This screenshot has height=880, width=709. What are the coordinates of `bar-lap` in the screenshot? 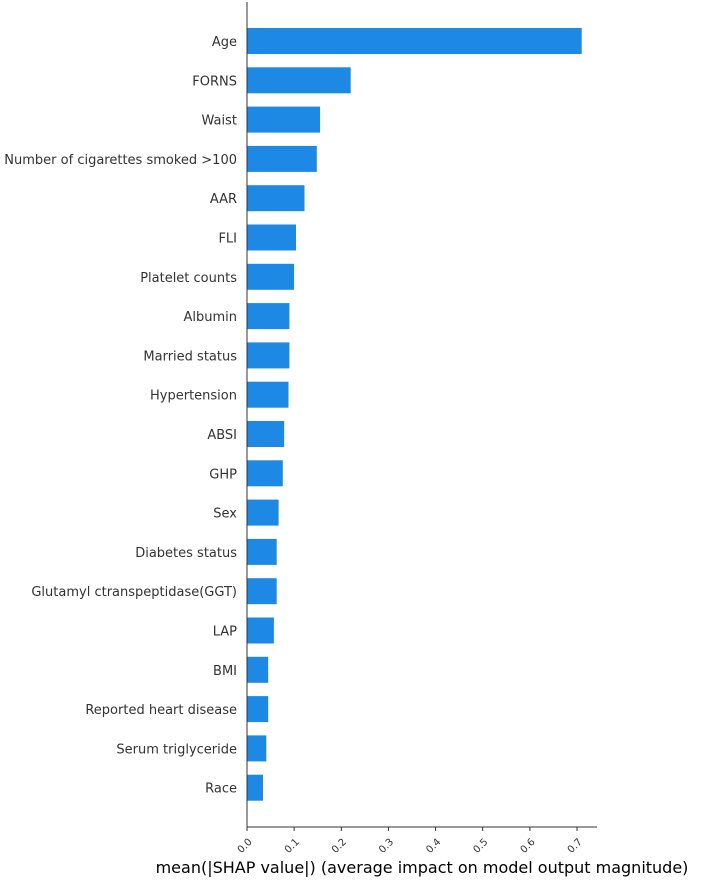 It's located at (260, 630).